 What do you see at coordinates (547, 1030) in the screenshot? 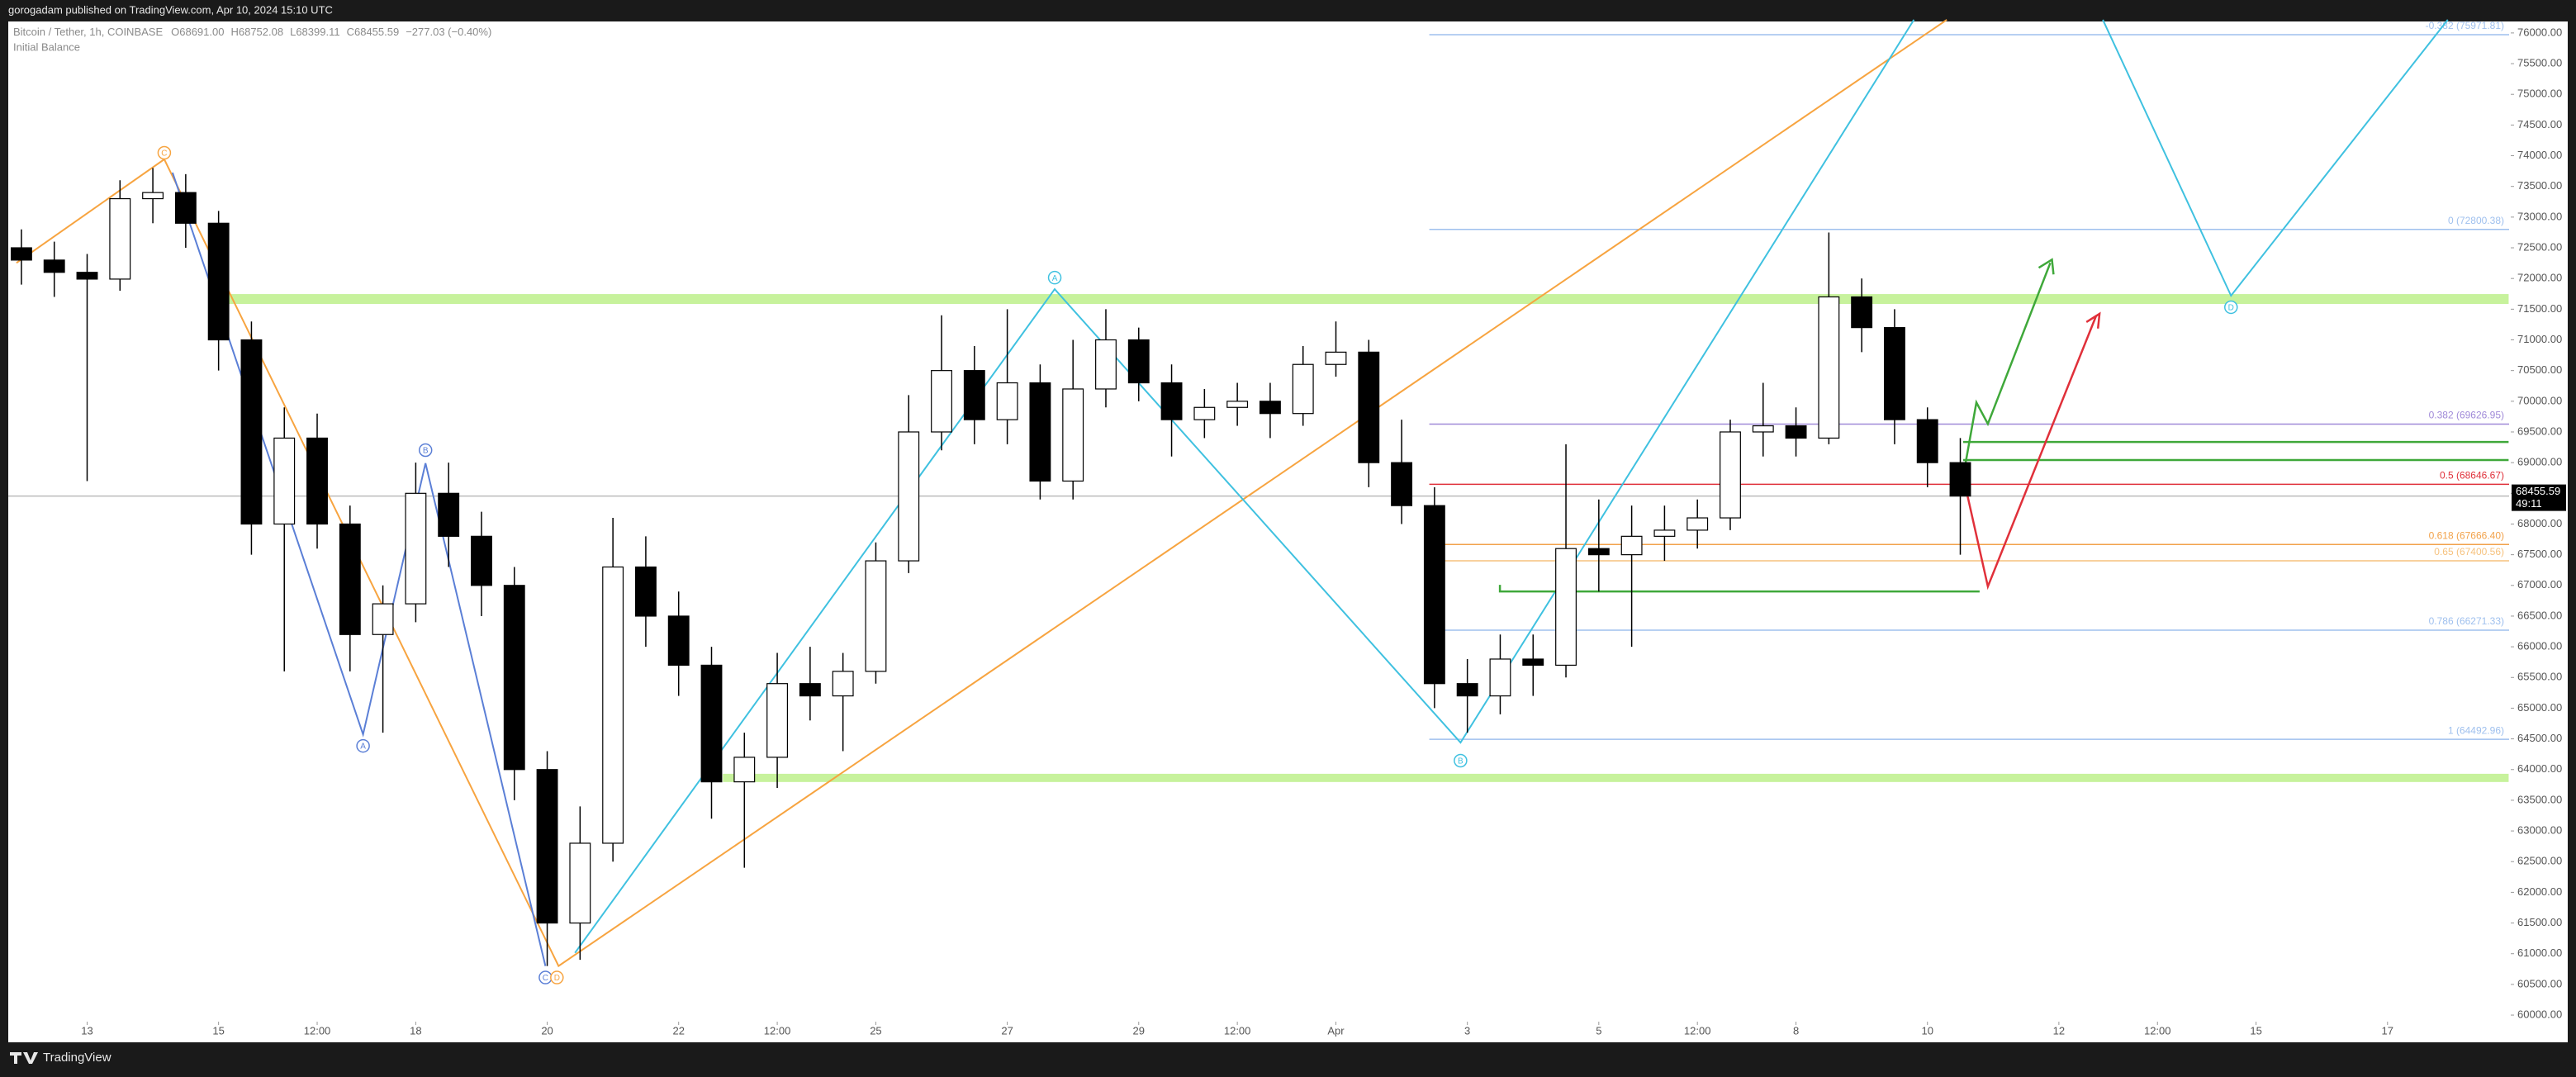
I see `x-tick-label: 20` at bounding box center [547, 1030].